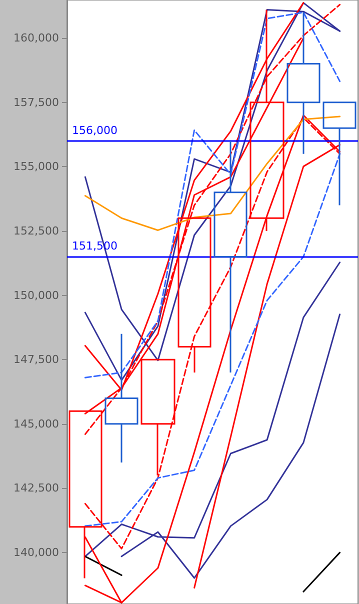 The width and height of the screenshot is (359, 604). I want to click on y-tick-label: 152,500, so click(36, 231).